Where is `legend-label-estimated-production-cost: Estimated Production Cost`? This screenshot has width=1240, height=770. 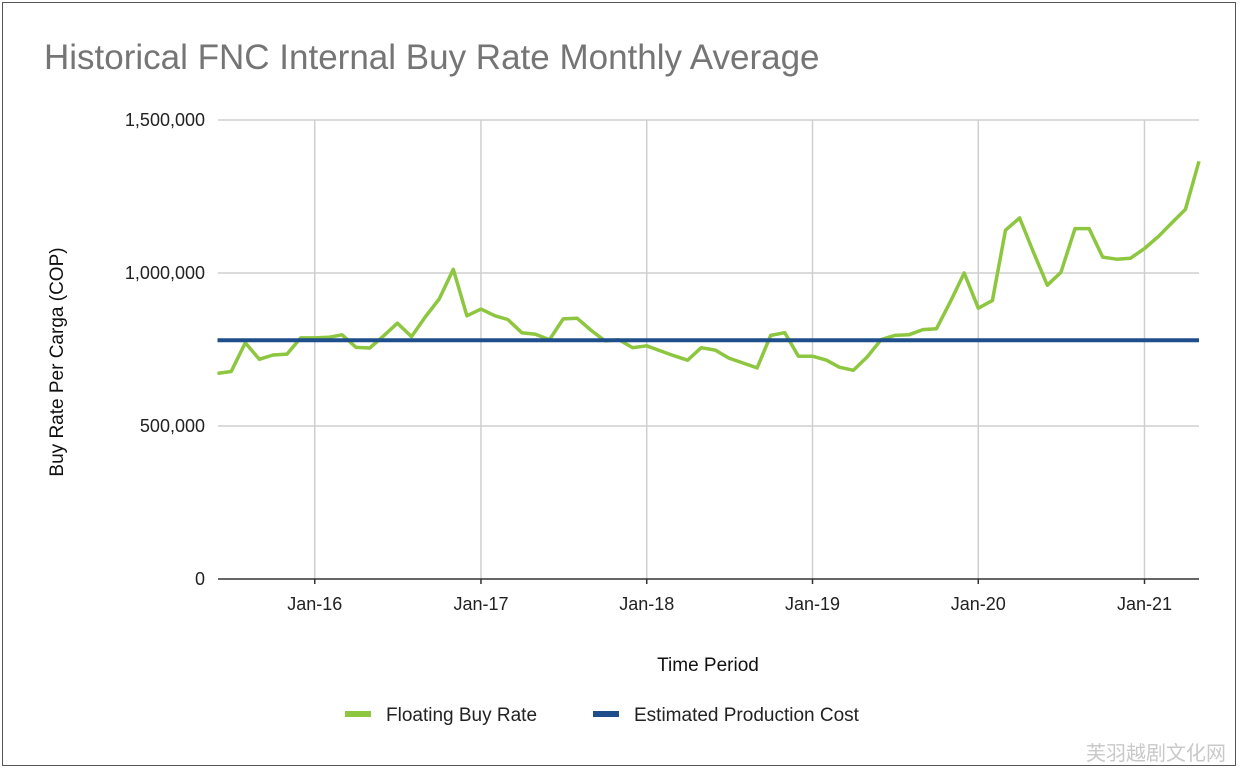
legend-label-estimated-production-cost: Estimated Production Cost is located at coordinates (747, 715).